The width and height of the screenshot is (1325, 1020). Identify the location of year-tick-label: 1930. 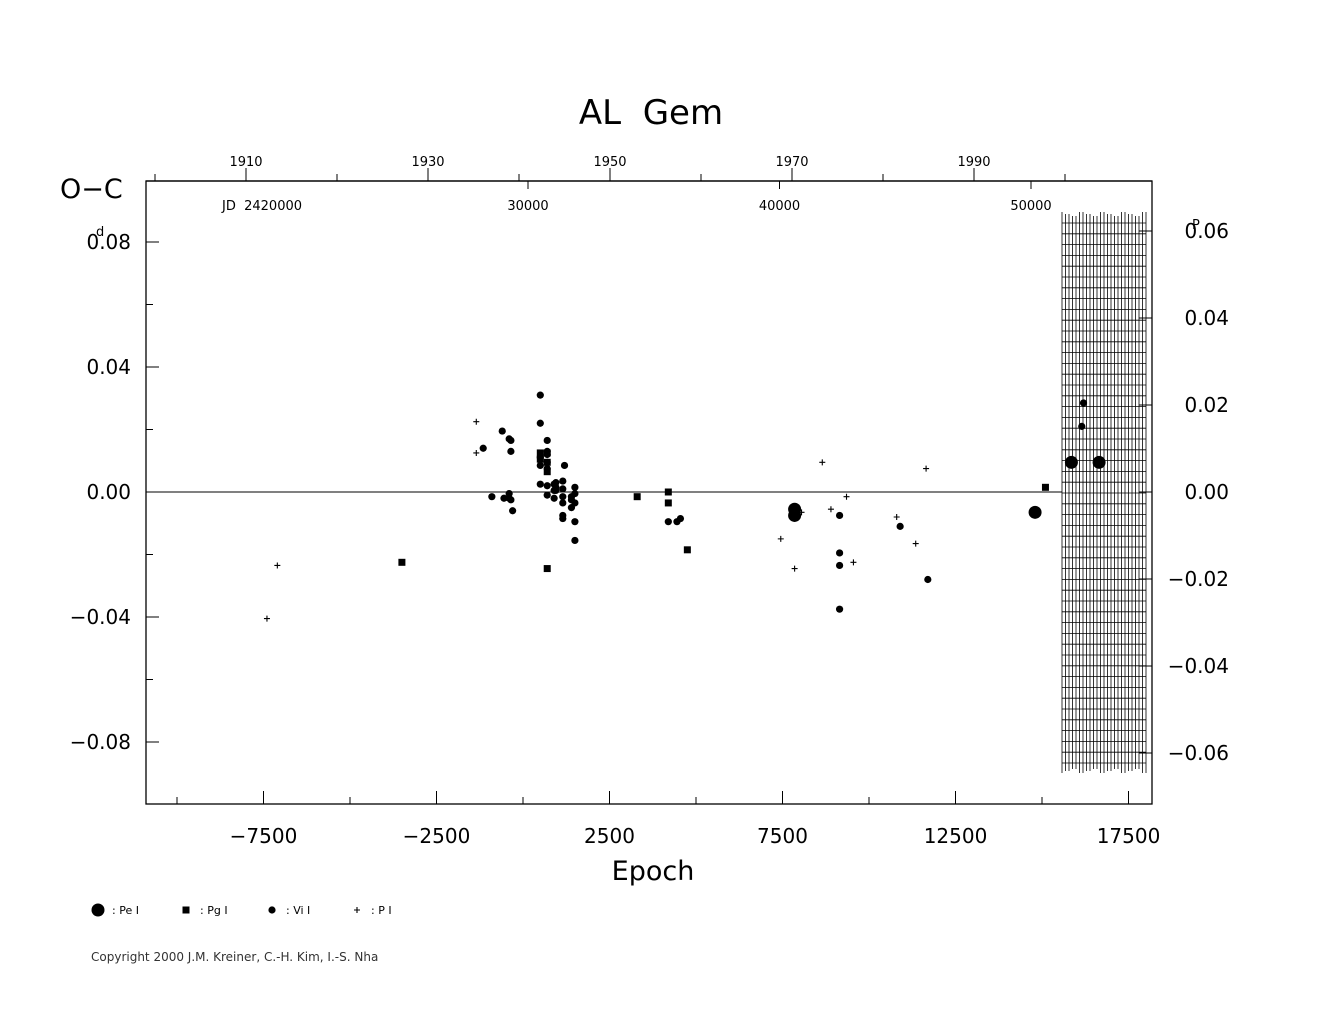
(427, 162).